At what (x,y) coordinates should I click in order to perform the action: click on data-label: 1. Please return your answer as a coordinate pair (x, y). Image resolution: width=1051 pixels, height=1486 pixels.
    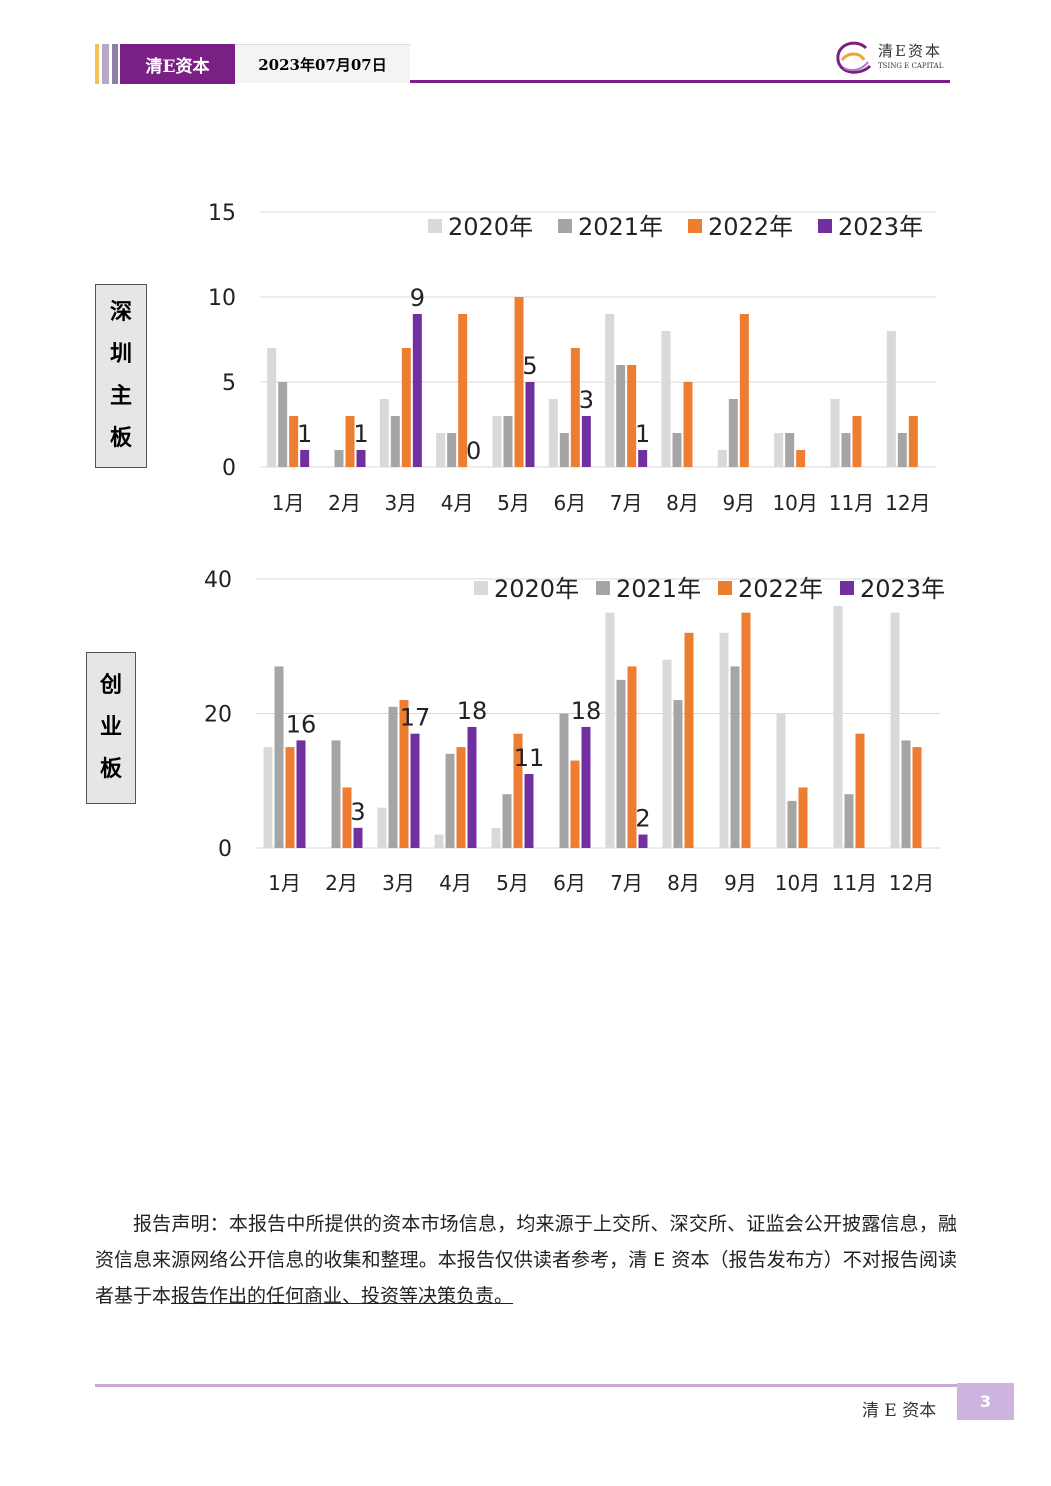
    Looking at the image, I should click on (360, 434).